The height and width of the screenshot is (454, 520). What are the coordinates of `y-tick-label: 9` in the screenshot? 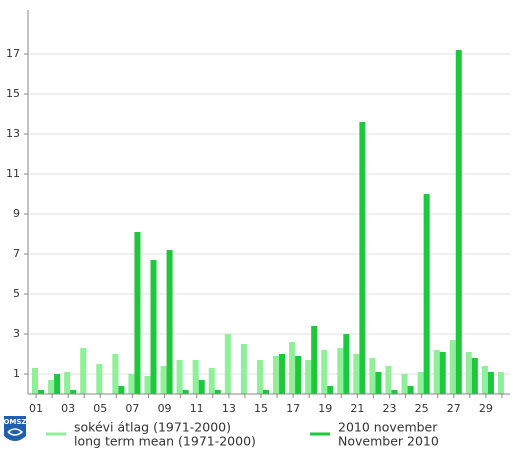 It's located at (16, 213).